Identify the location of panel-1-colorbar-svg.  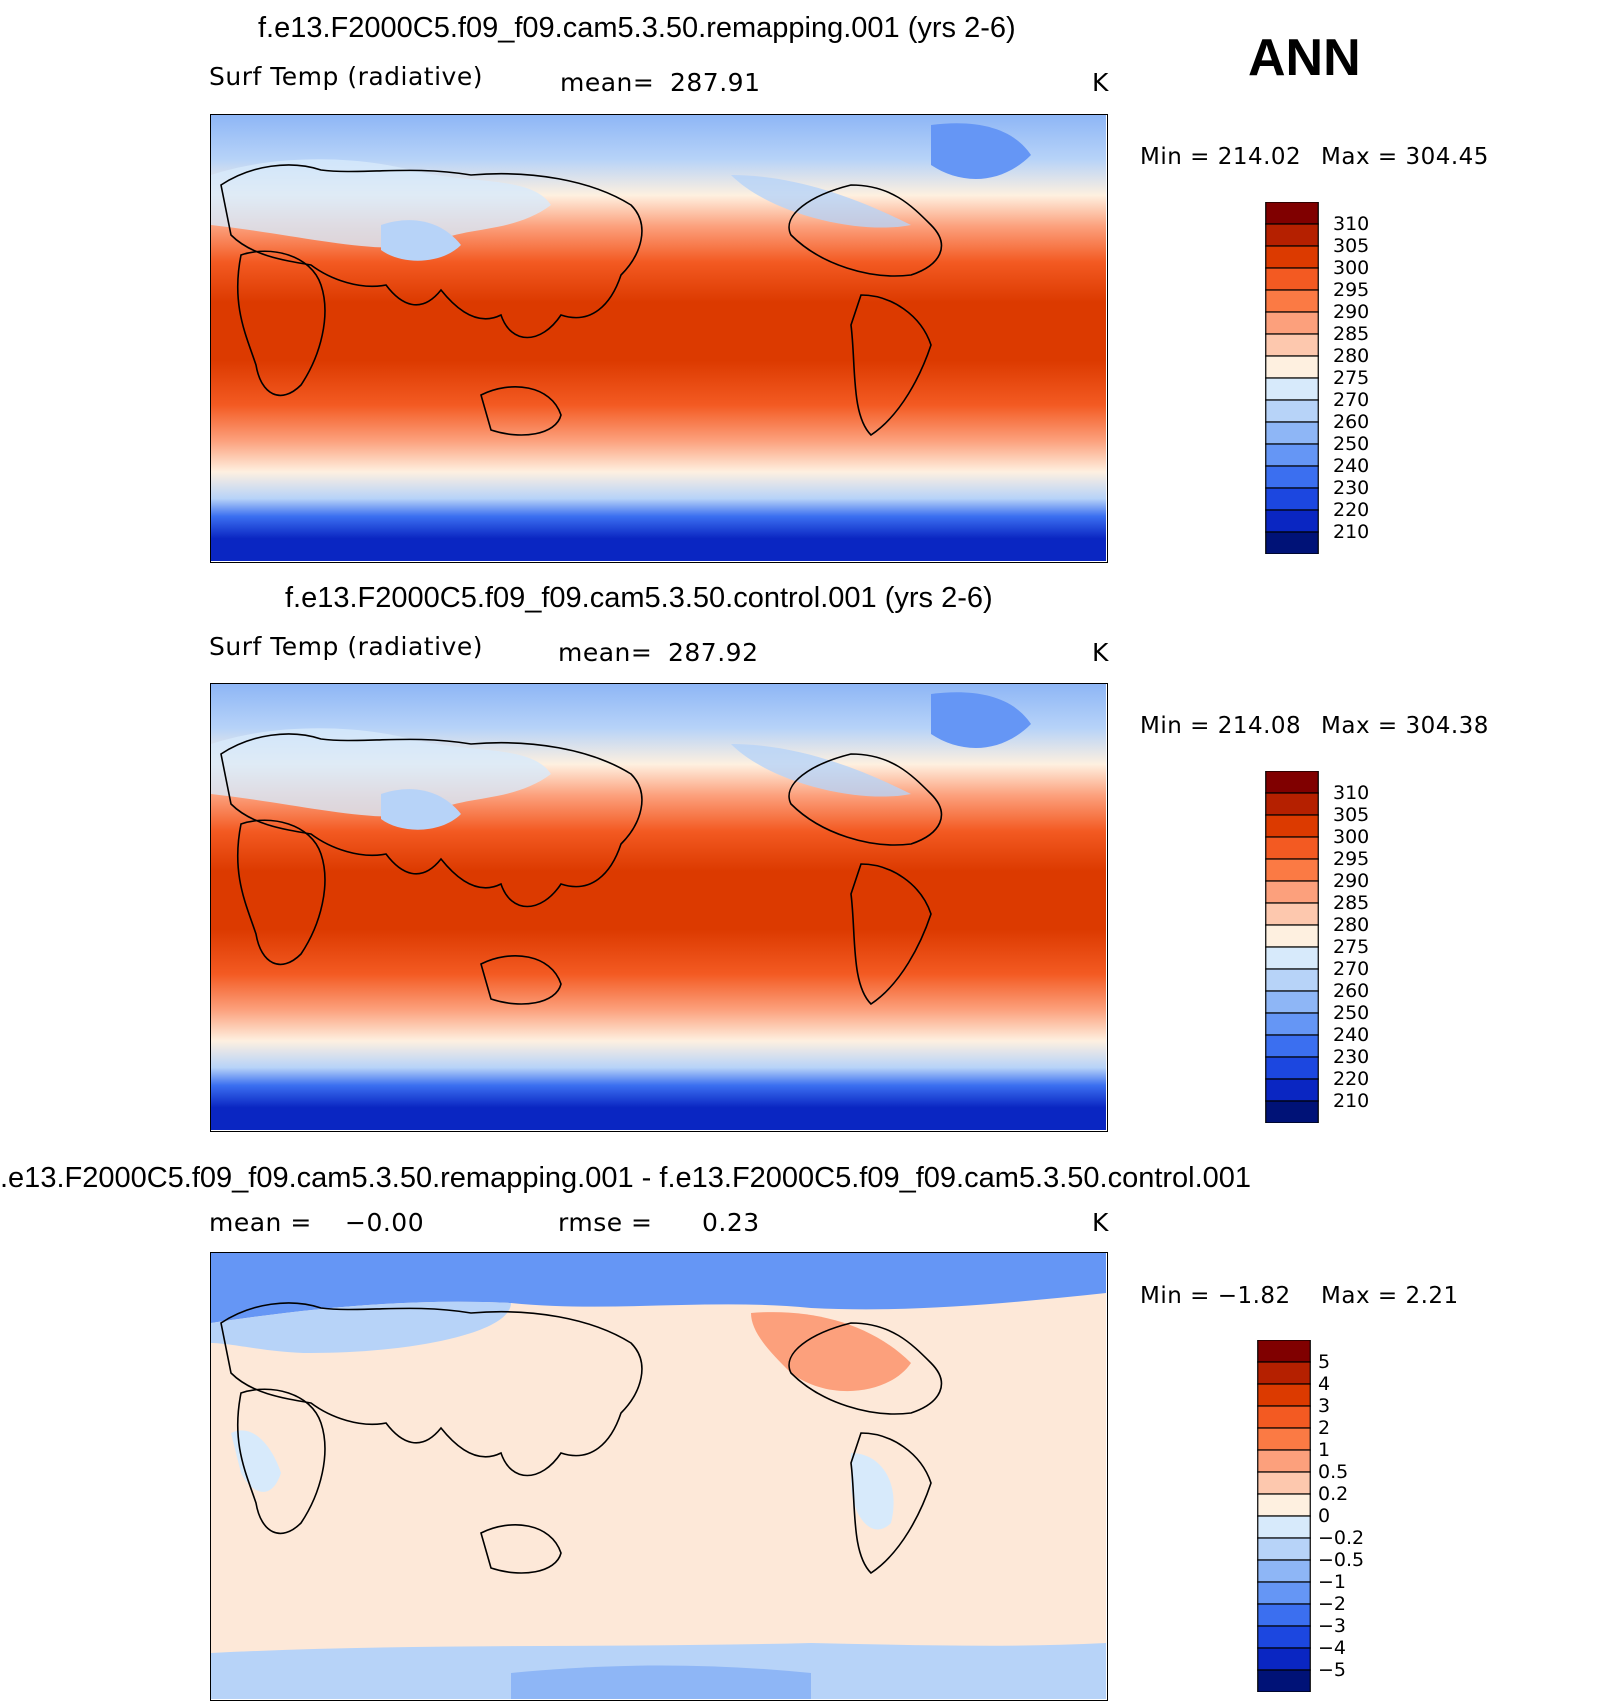
(1292, 378).